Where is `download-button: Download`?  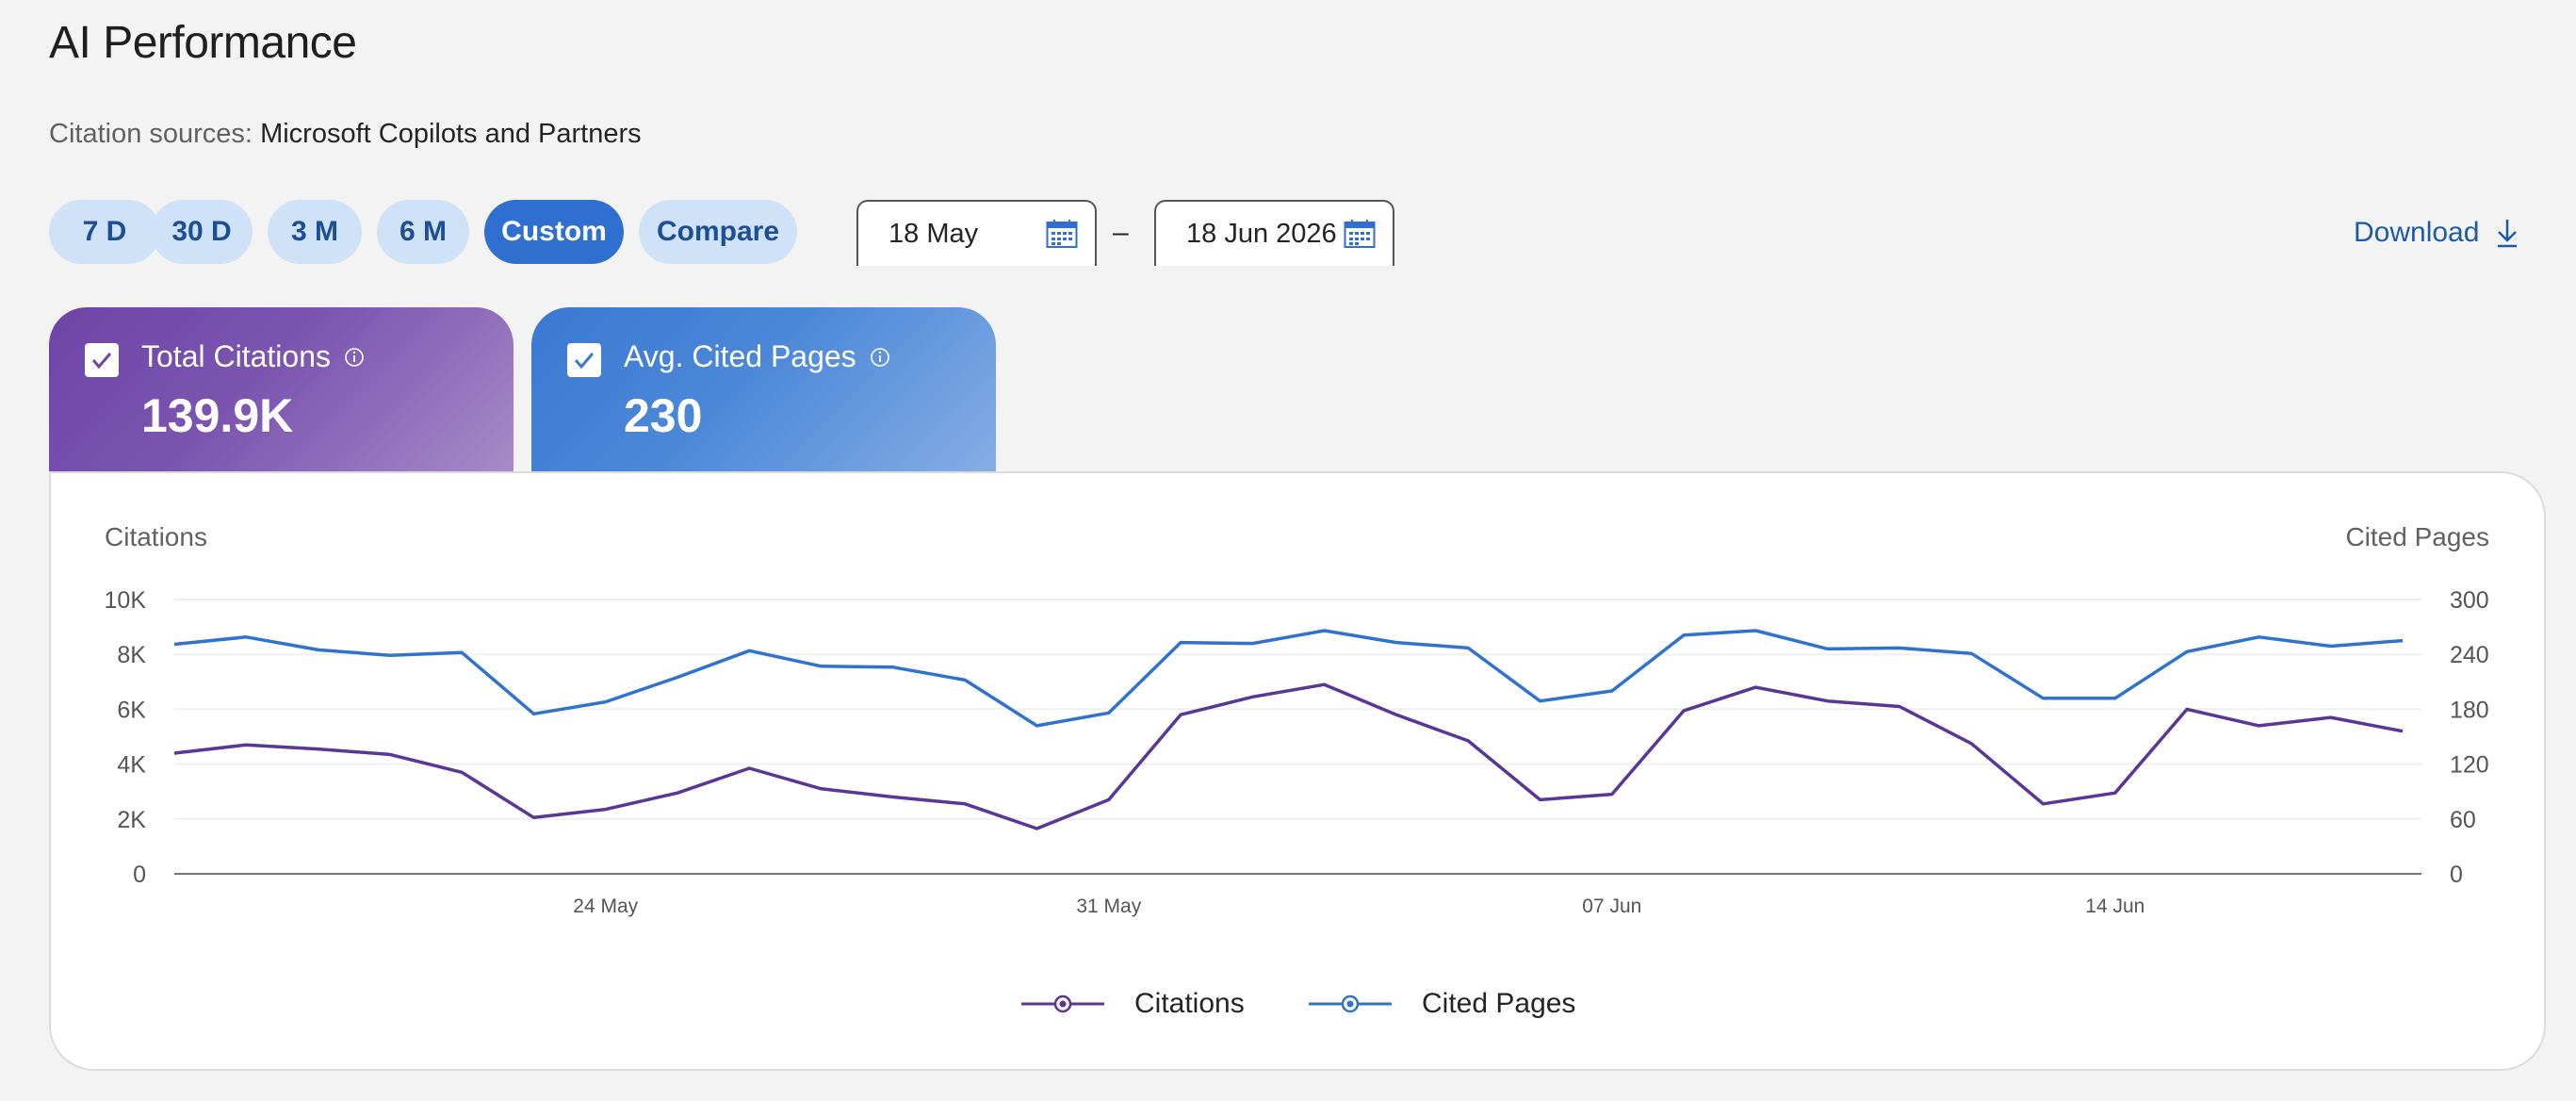 download-button: Download is located at coordinates (2436, 233).